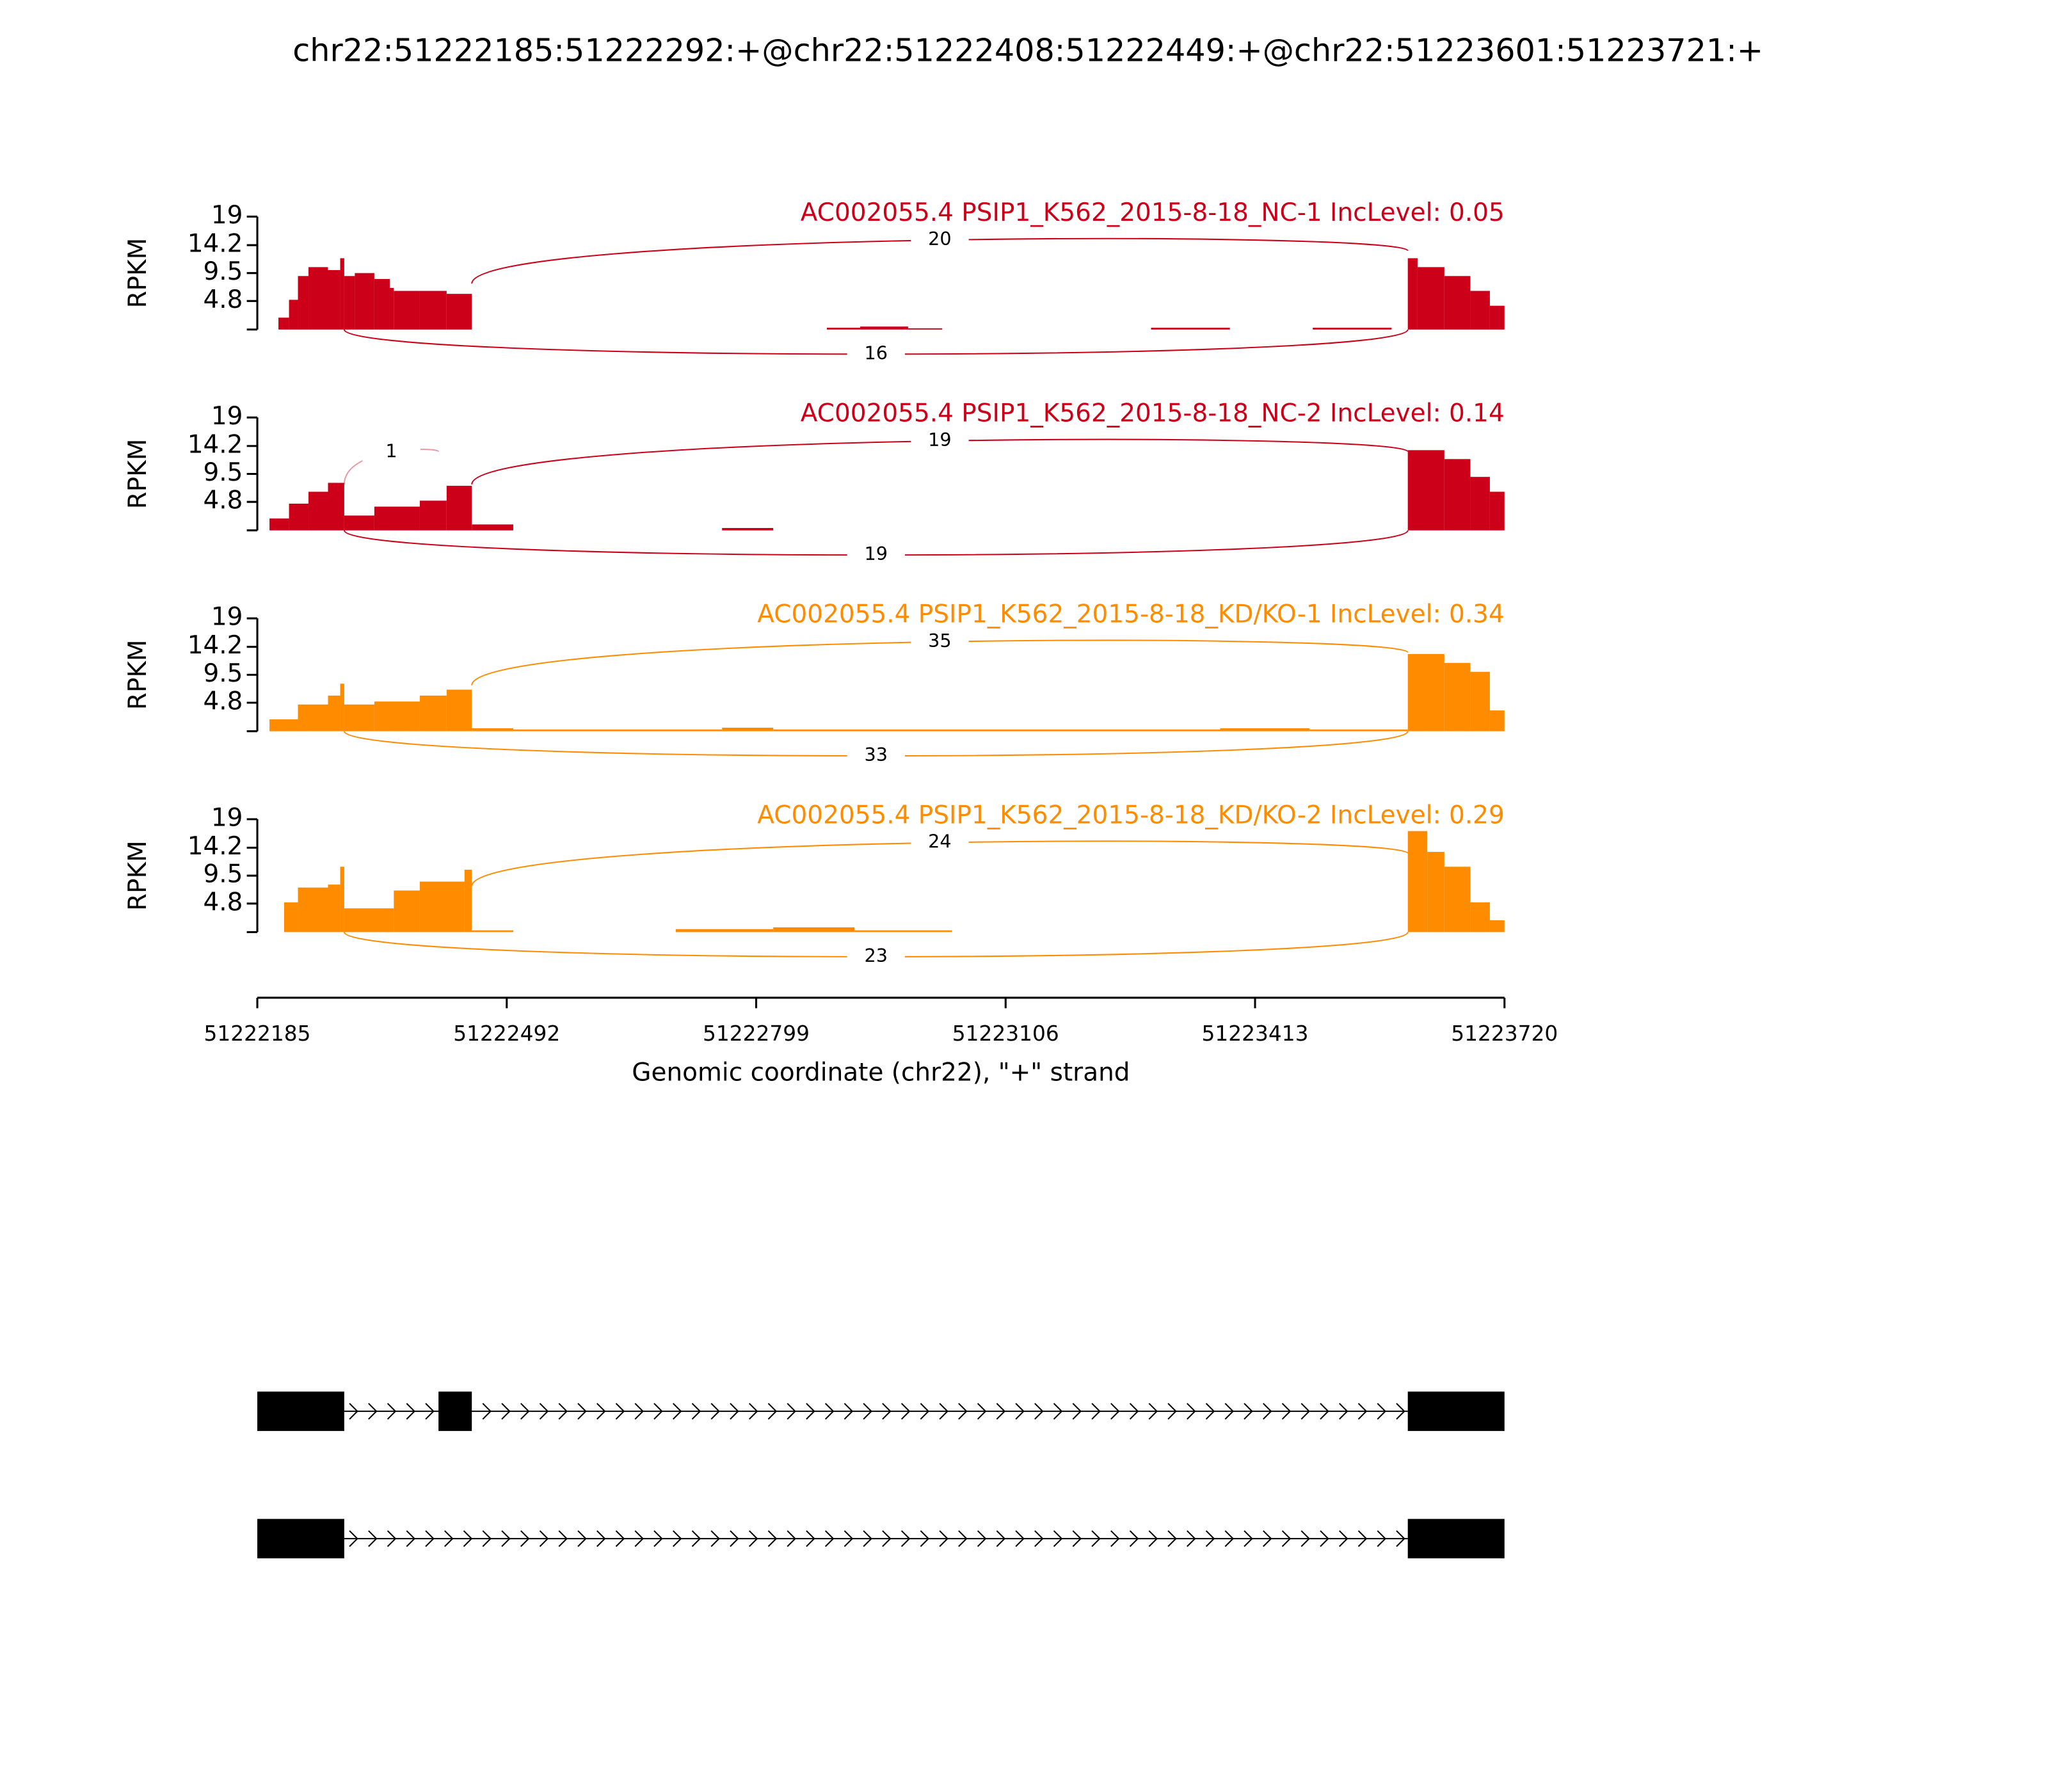  I want to click on junction-count: 23, so click(876, 955).